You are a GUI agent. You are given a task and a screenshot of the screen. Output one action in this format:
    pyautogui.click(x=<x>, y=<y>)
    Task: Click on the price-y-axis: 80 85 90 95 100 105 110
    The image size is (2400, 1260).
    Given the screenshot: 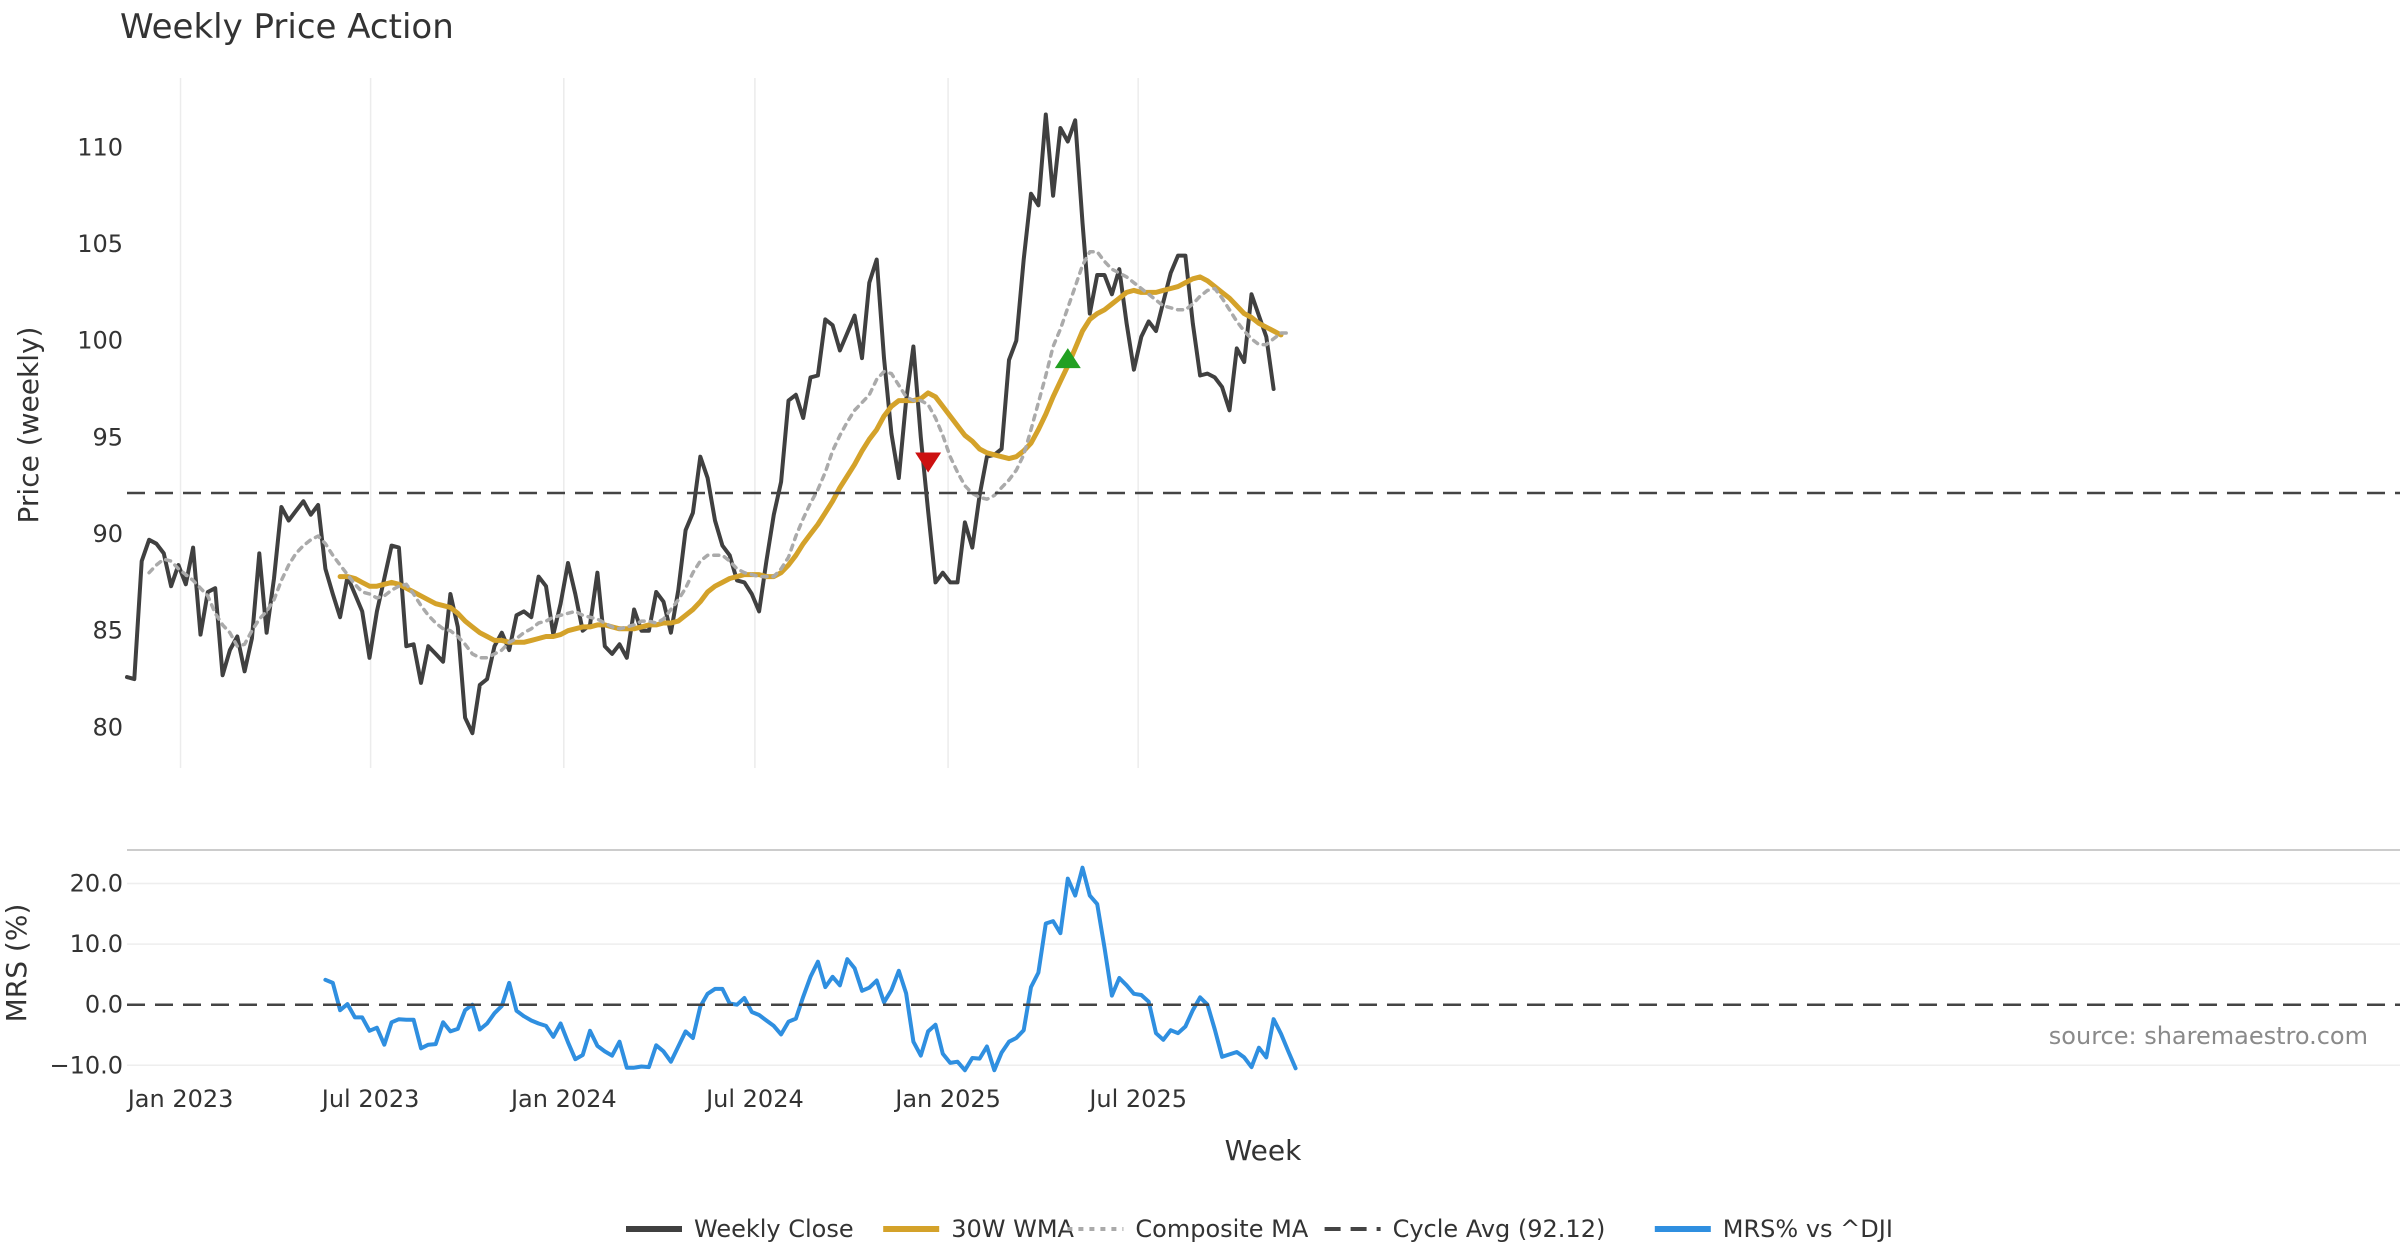 What is the action you would take?
    pyautogui.click(x=100, y=437)
    